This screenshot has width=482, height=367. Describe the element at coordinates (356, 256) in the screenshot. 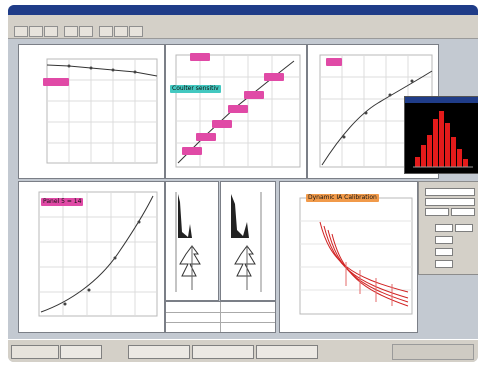

I see `calibration-curves-chart` at that location.